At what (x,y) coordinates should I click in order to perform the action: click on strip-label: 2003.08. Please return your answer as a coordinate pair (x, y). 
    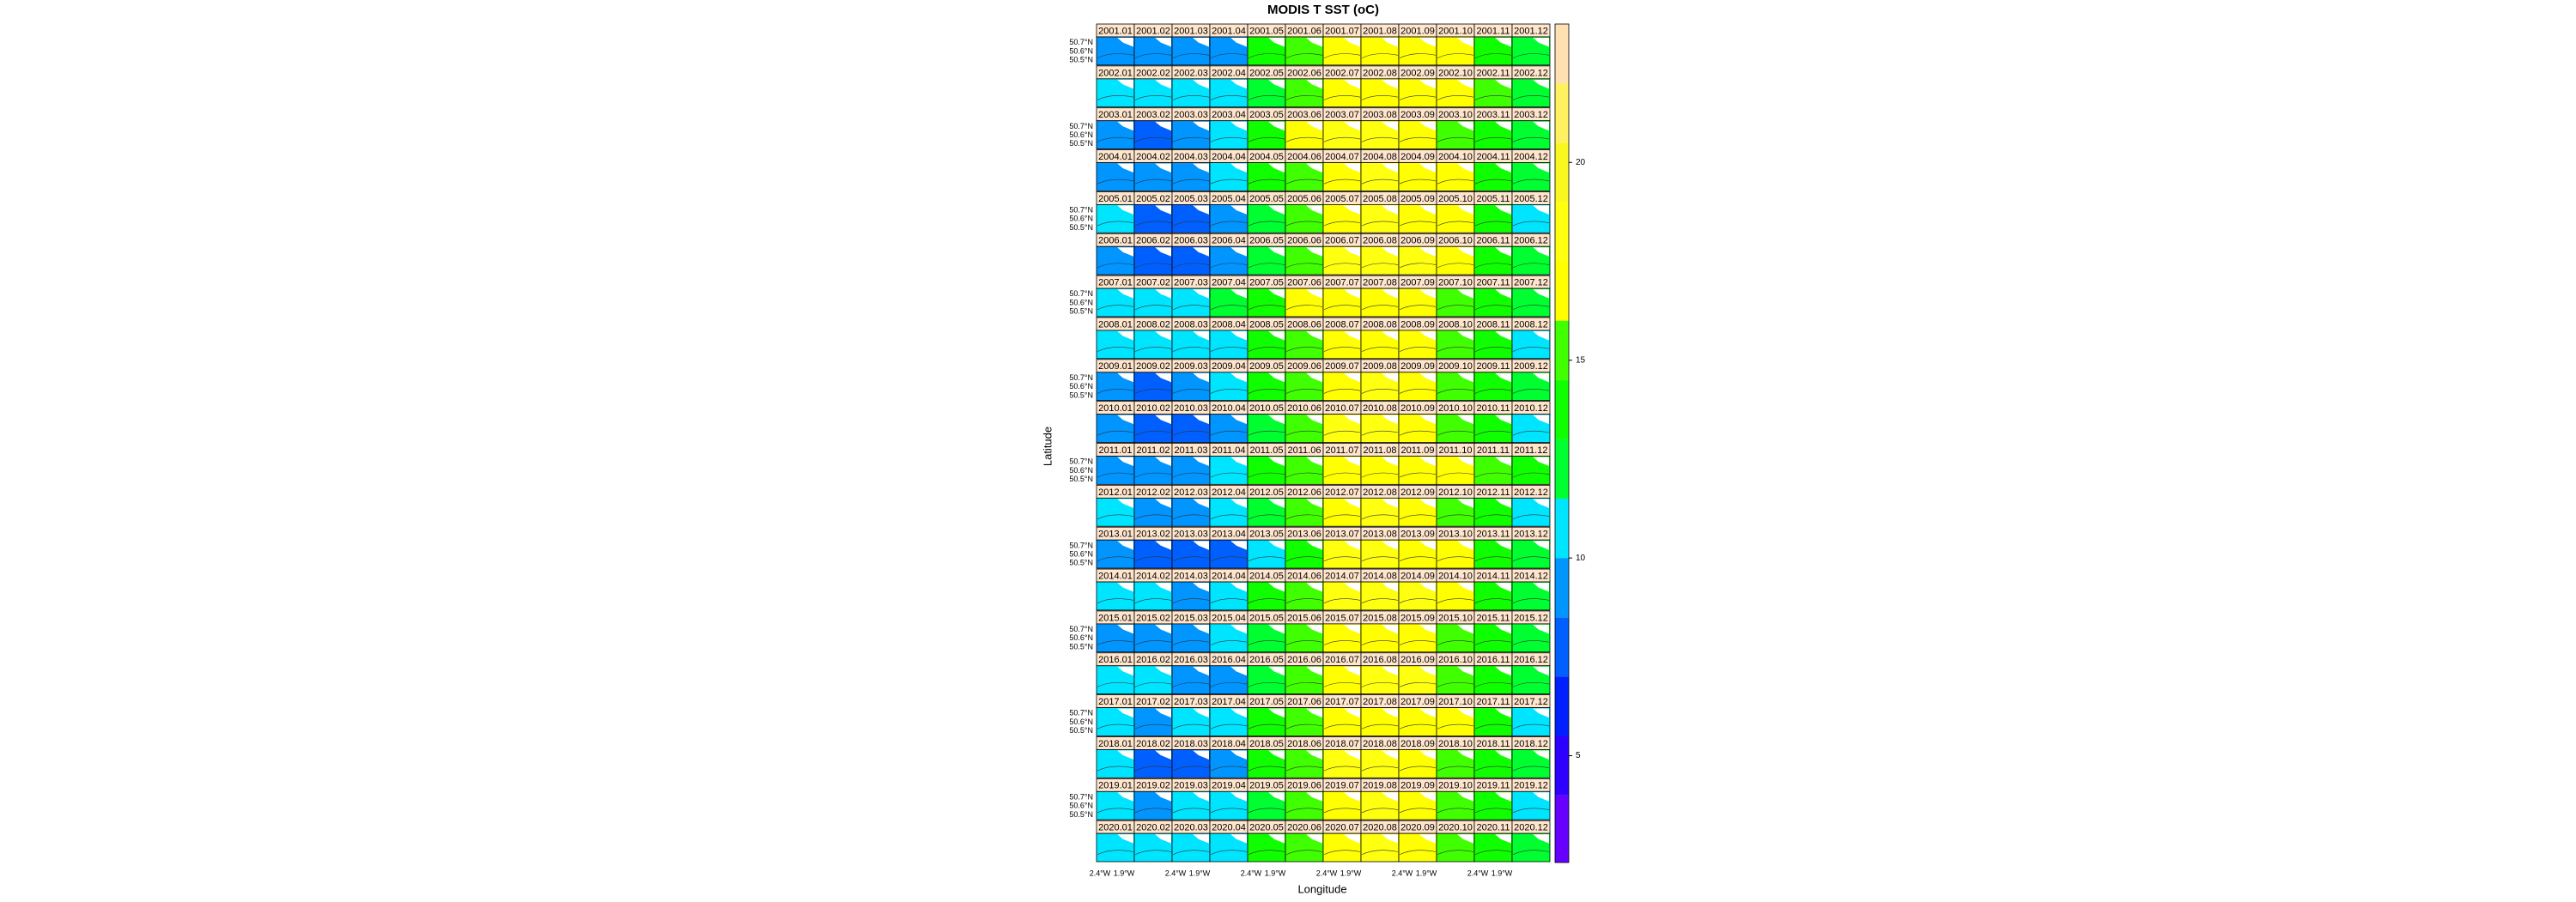
    Looking at the image, I should click on (1380, 115).